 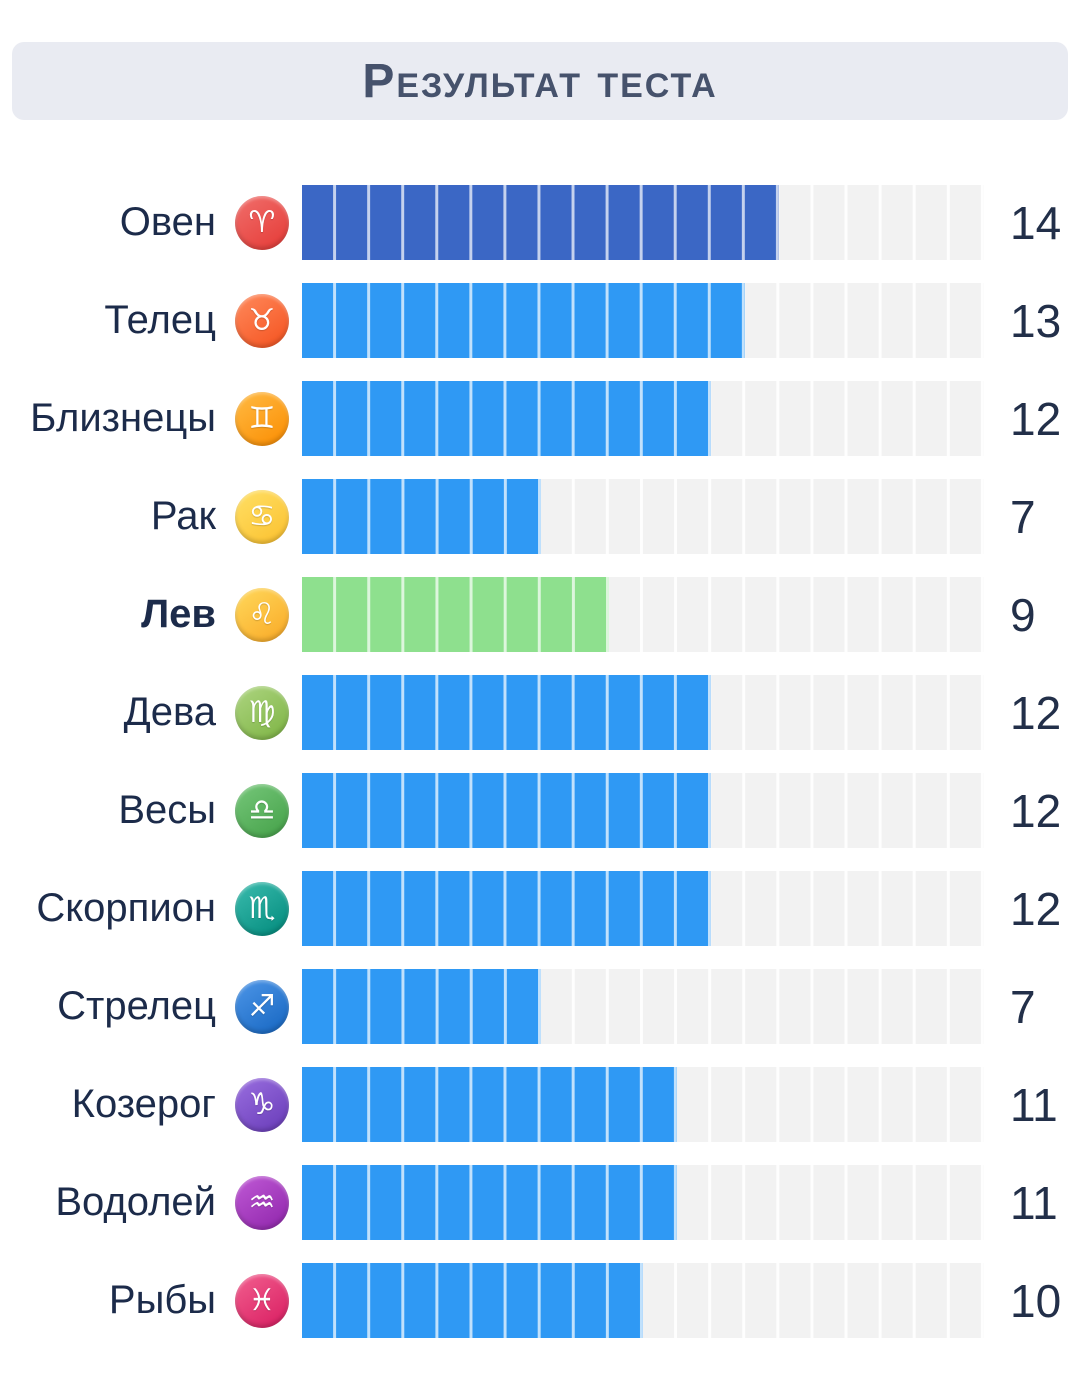 I want to click on zodiac-glyph: ♋, so click(x=262, y=516).